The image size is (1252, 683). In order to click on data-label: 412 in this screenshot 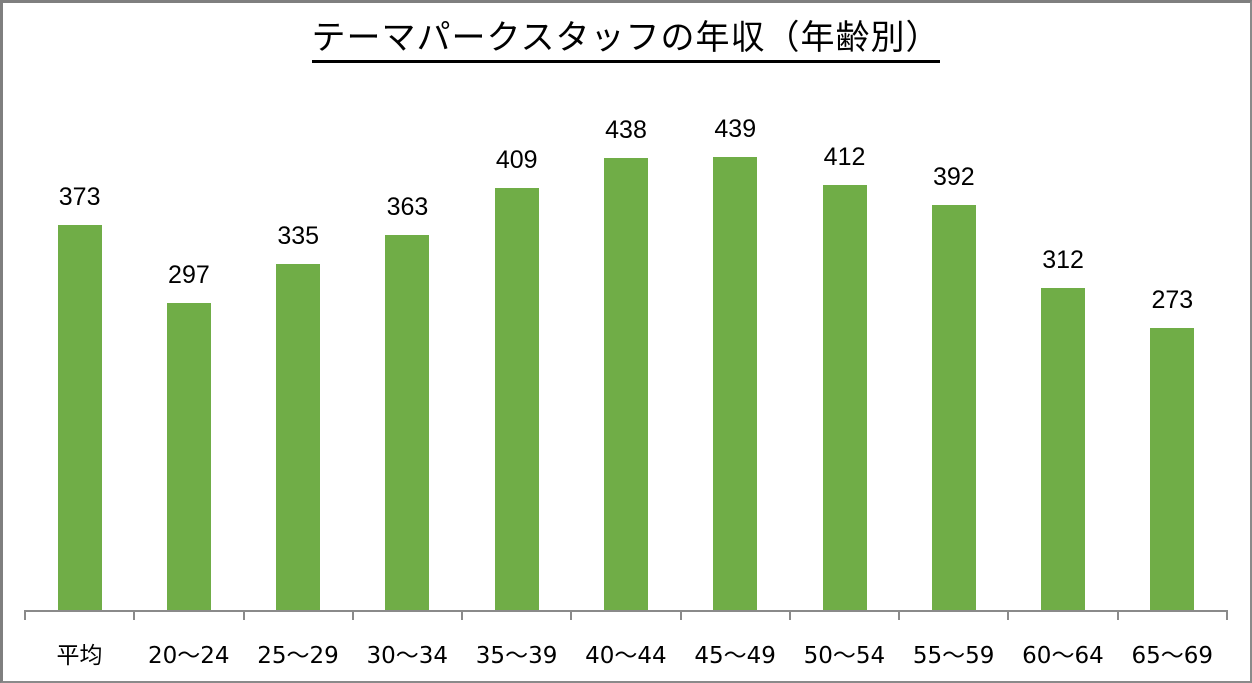, I will do `click(844, 157)`.